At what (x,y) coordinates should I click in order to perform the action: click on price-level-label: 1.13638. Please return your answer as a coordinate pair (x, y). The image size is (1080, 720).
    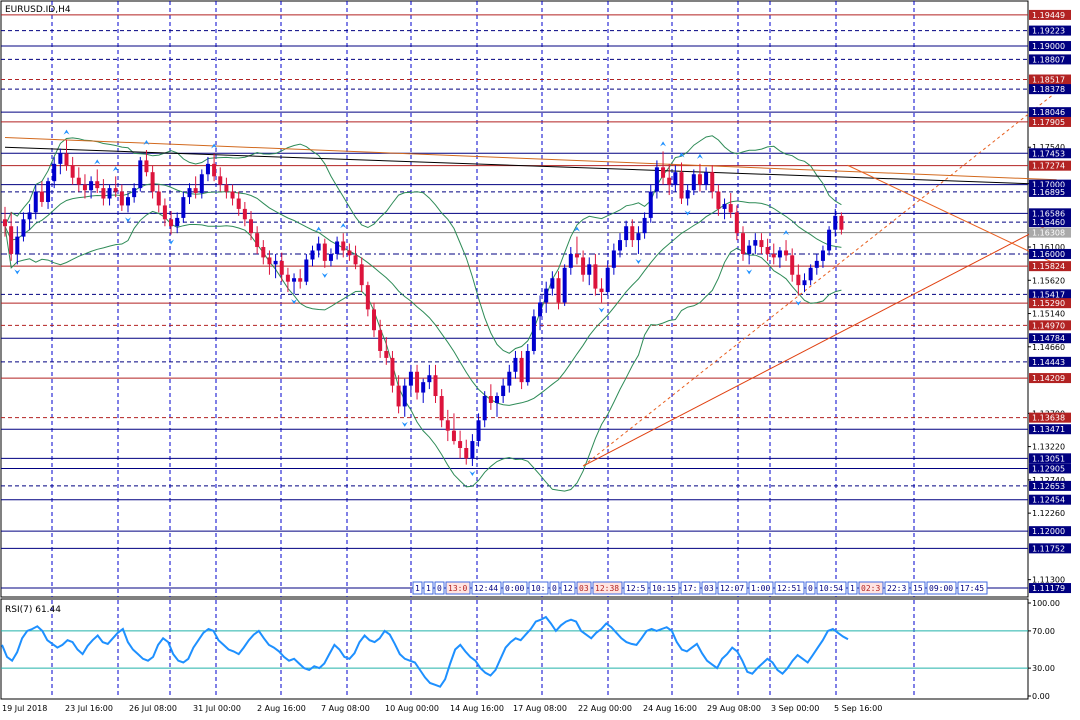
    Looking at the image, I should click on (1048, 418).